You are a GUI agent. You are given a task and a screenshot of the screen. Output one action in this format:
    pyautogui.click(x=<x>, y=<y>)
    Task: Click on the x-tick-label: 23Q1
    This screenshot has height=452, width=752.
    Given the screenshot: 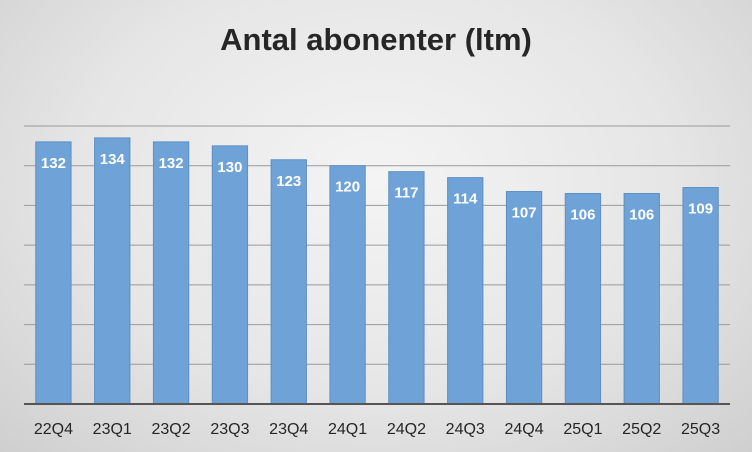 What is the action you would take?
    pyautogui.click(x=112, y=429)
    